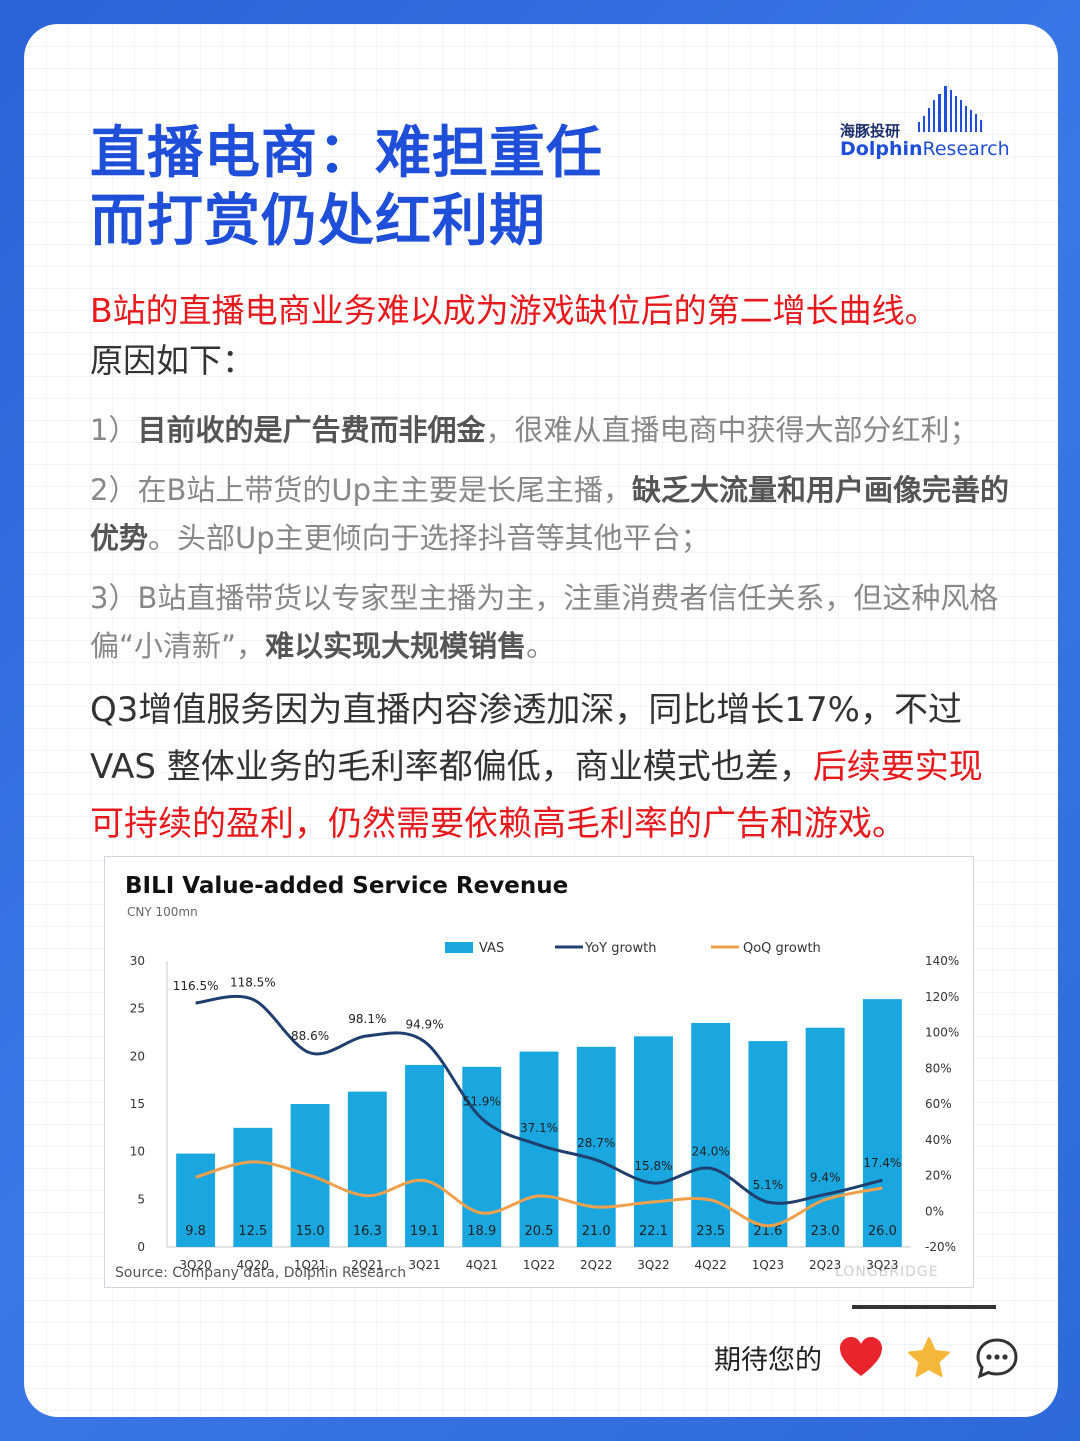 This screenshot has height=1441, width=1080. What do you see at coordinates (882, 1265) in the screenshot?
I see `x-tick-label: 3Q23` at bounding box center [882, 1265].